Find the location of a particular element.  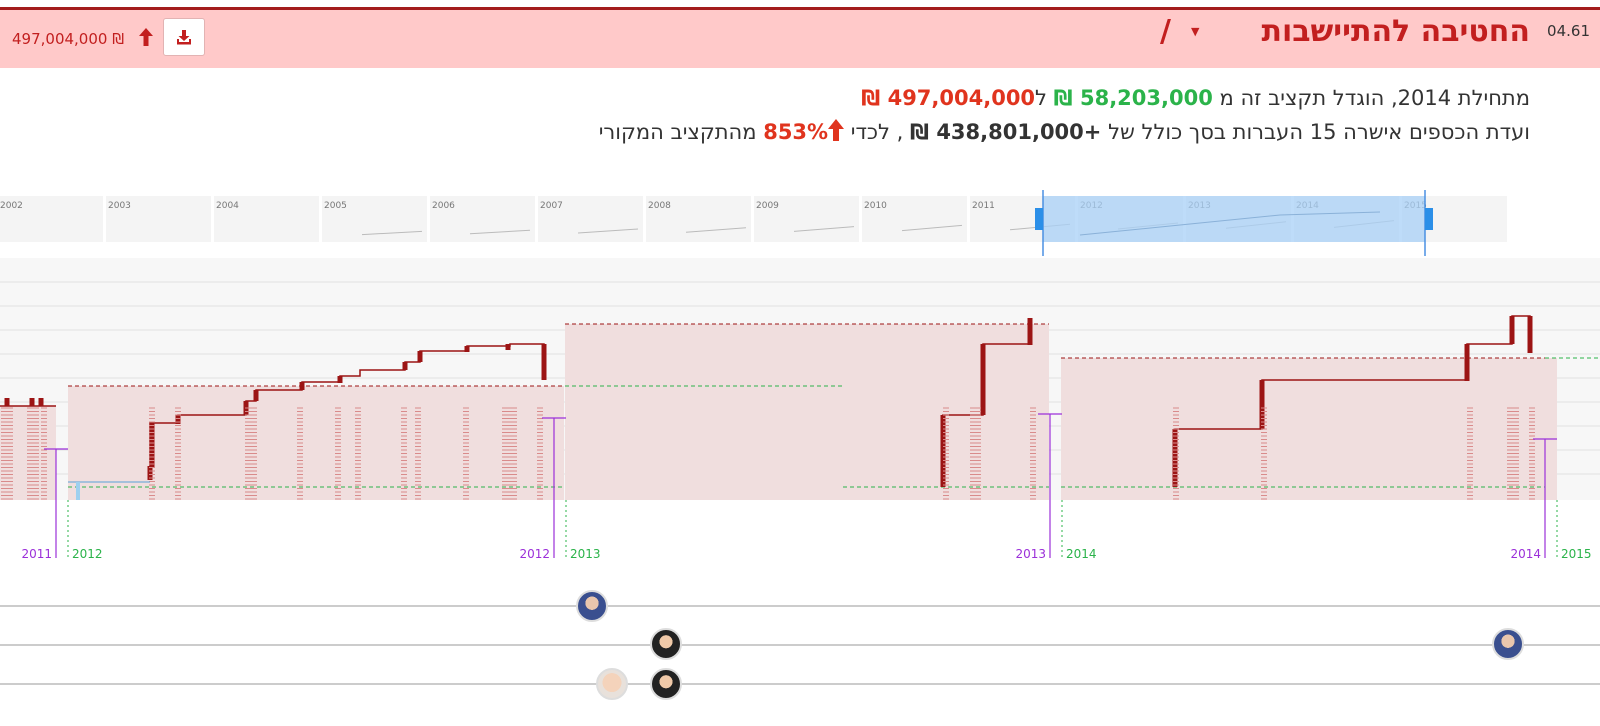

summary-2-mid: , לכדי is located at coordinates (877, 132).